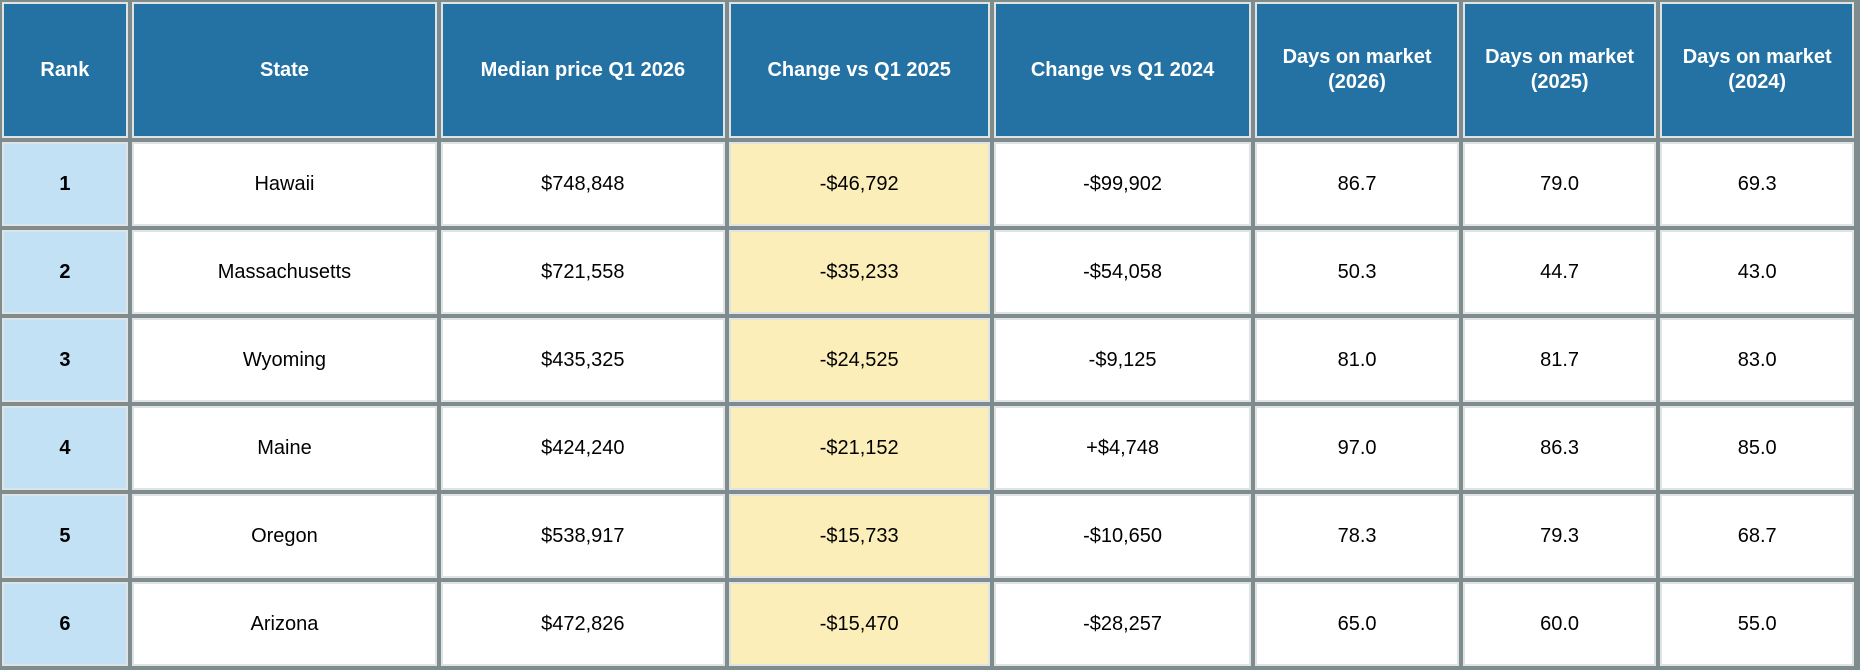 The image size is (1860, 670). I want to click on cell-change-2024: -$28,257, so click(1122, 624).